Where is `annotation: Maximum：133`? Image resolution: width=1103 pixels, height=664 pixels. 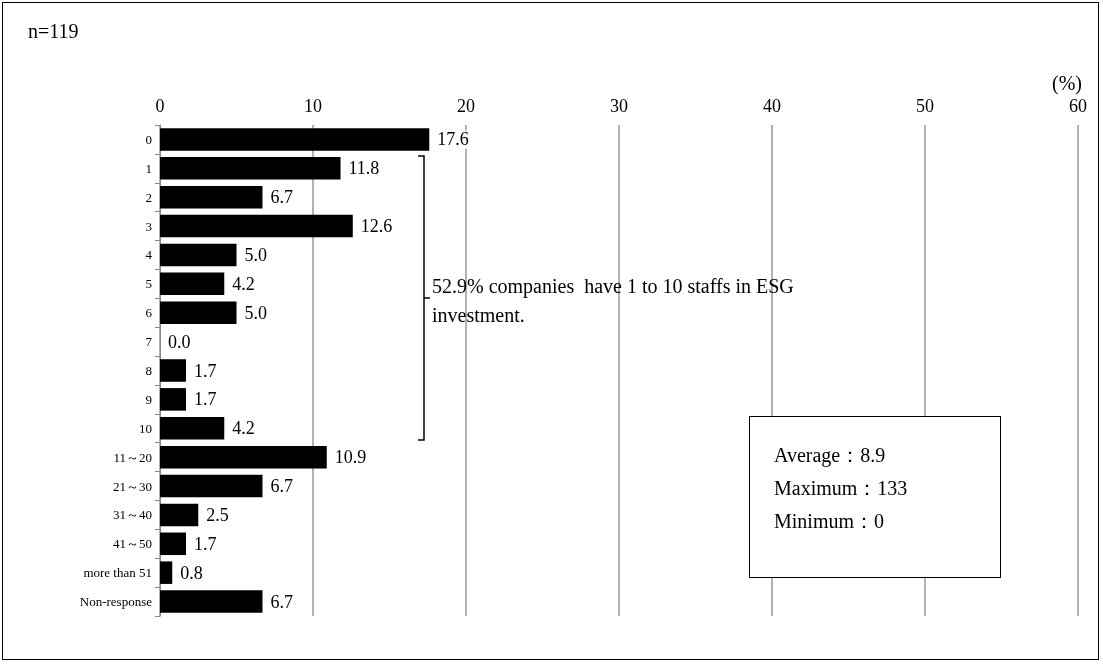
annotation: Maximum：133 is located at coordinates (841, 488).